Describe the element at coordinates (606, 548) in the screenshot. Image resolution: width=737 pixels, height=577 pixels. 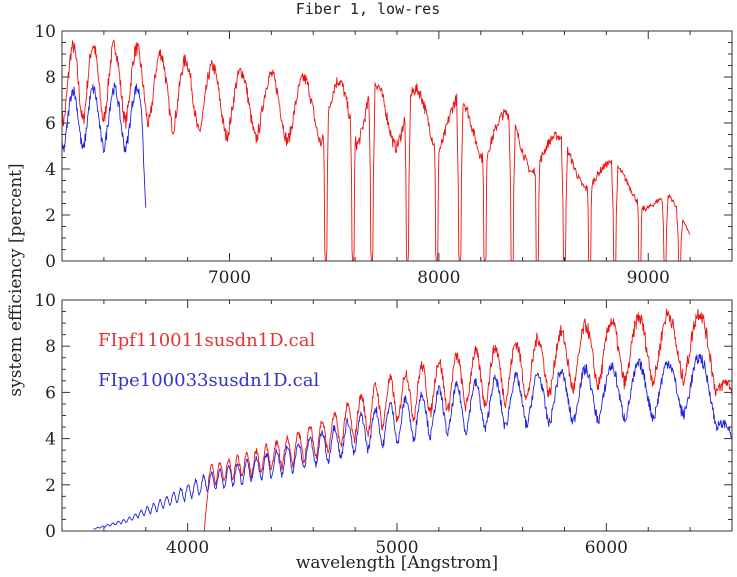
I see `x-tick-label: 6000` at that location.